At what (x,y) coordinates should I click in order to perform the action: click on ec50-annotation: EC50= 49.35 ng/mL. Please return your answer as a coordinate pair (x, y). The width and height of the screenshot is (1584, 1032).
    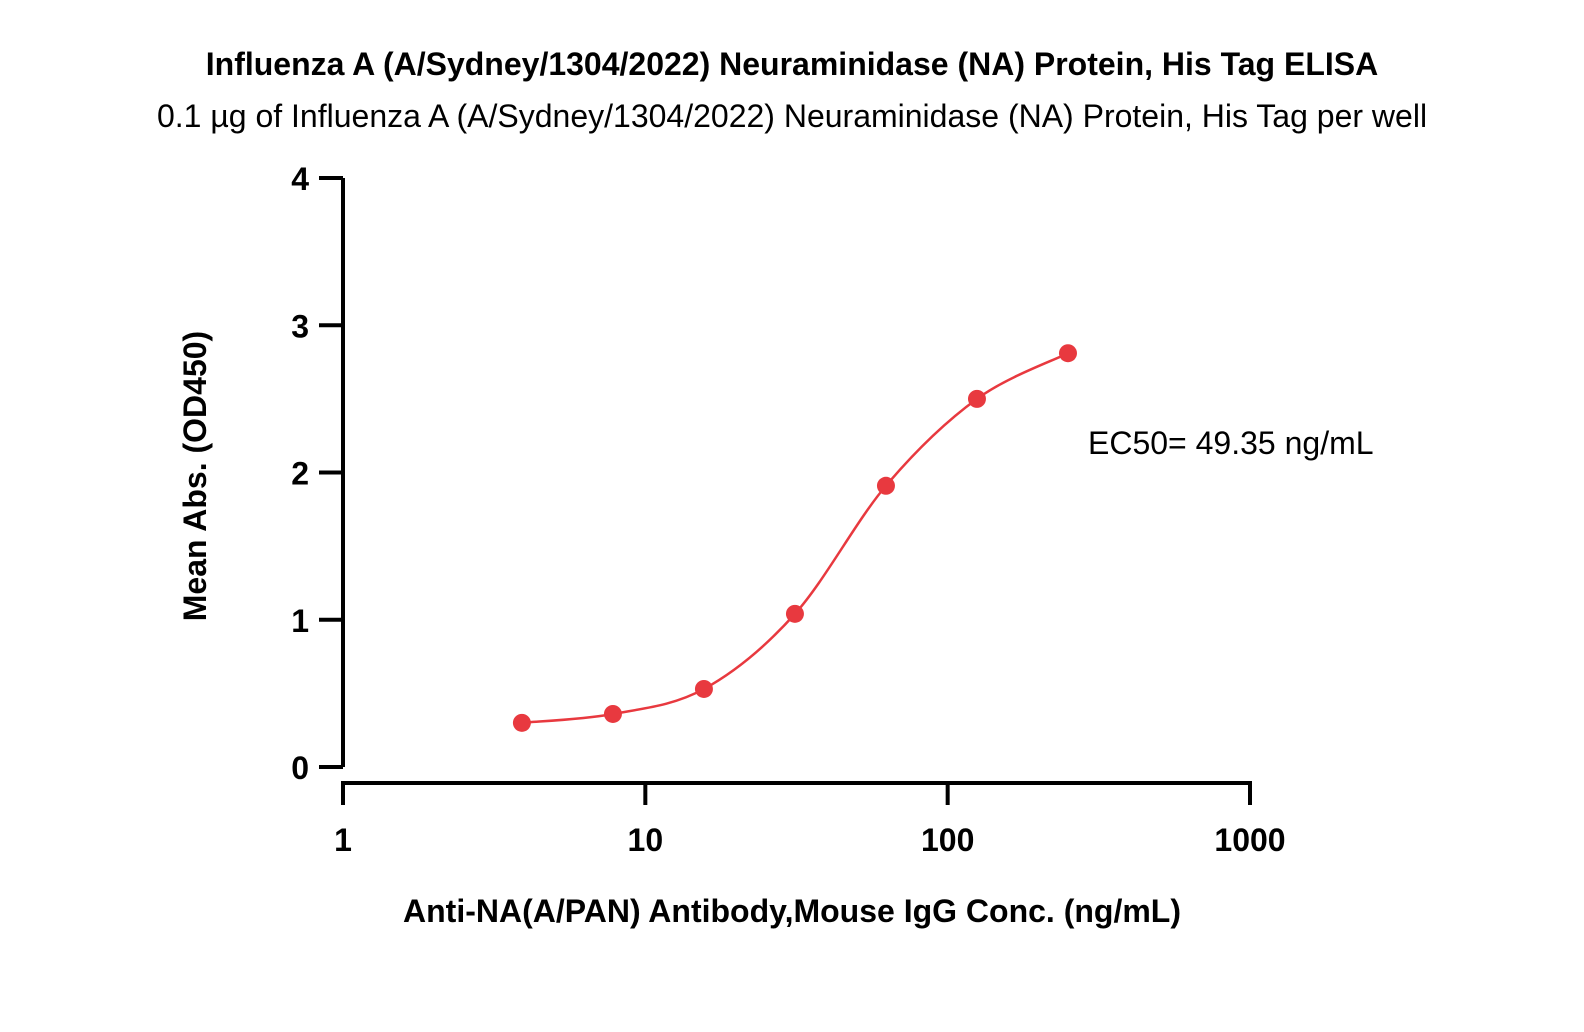
    Looking at the image, I should click on (1231, 443).